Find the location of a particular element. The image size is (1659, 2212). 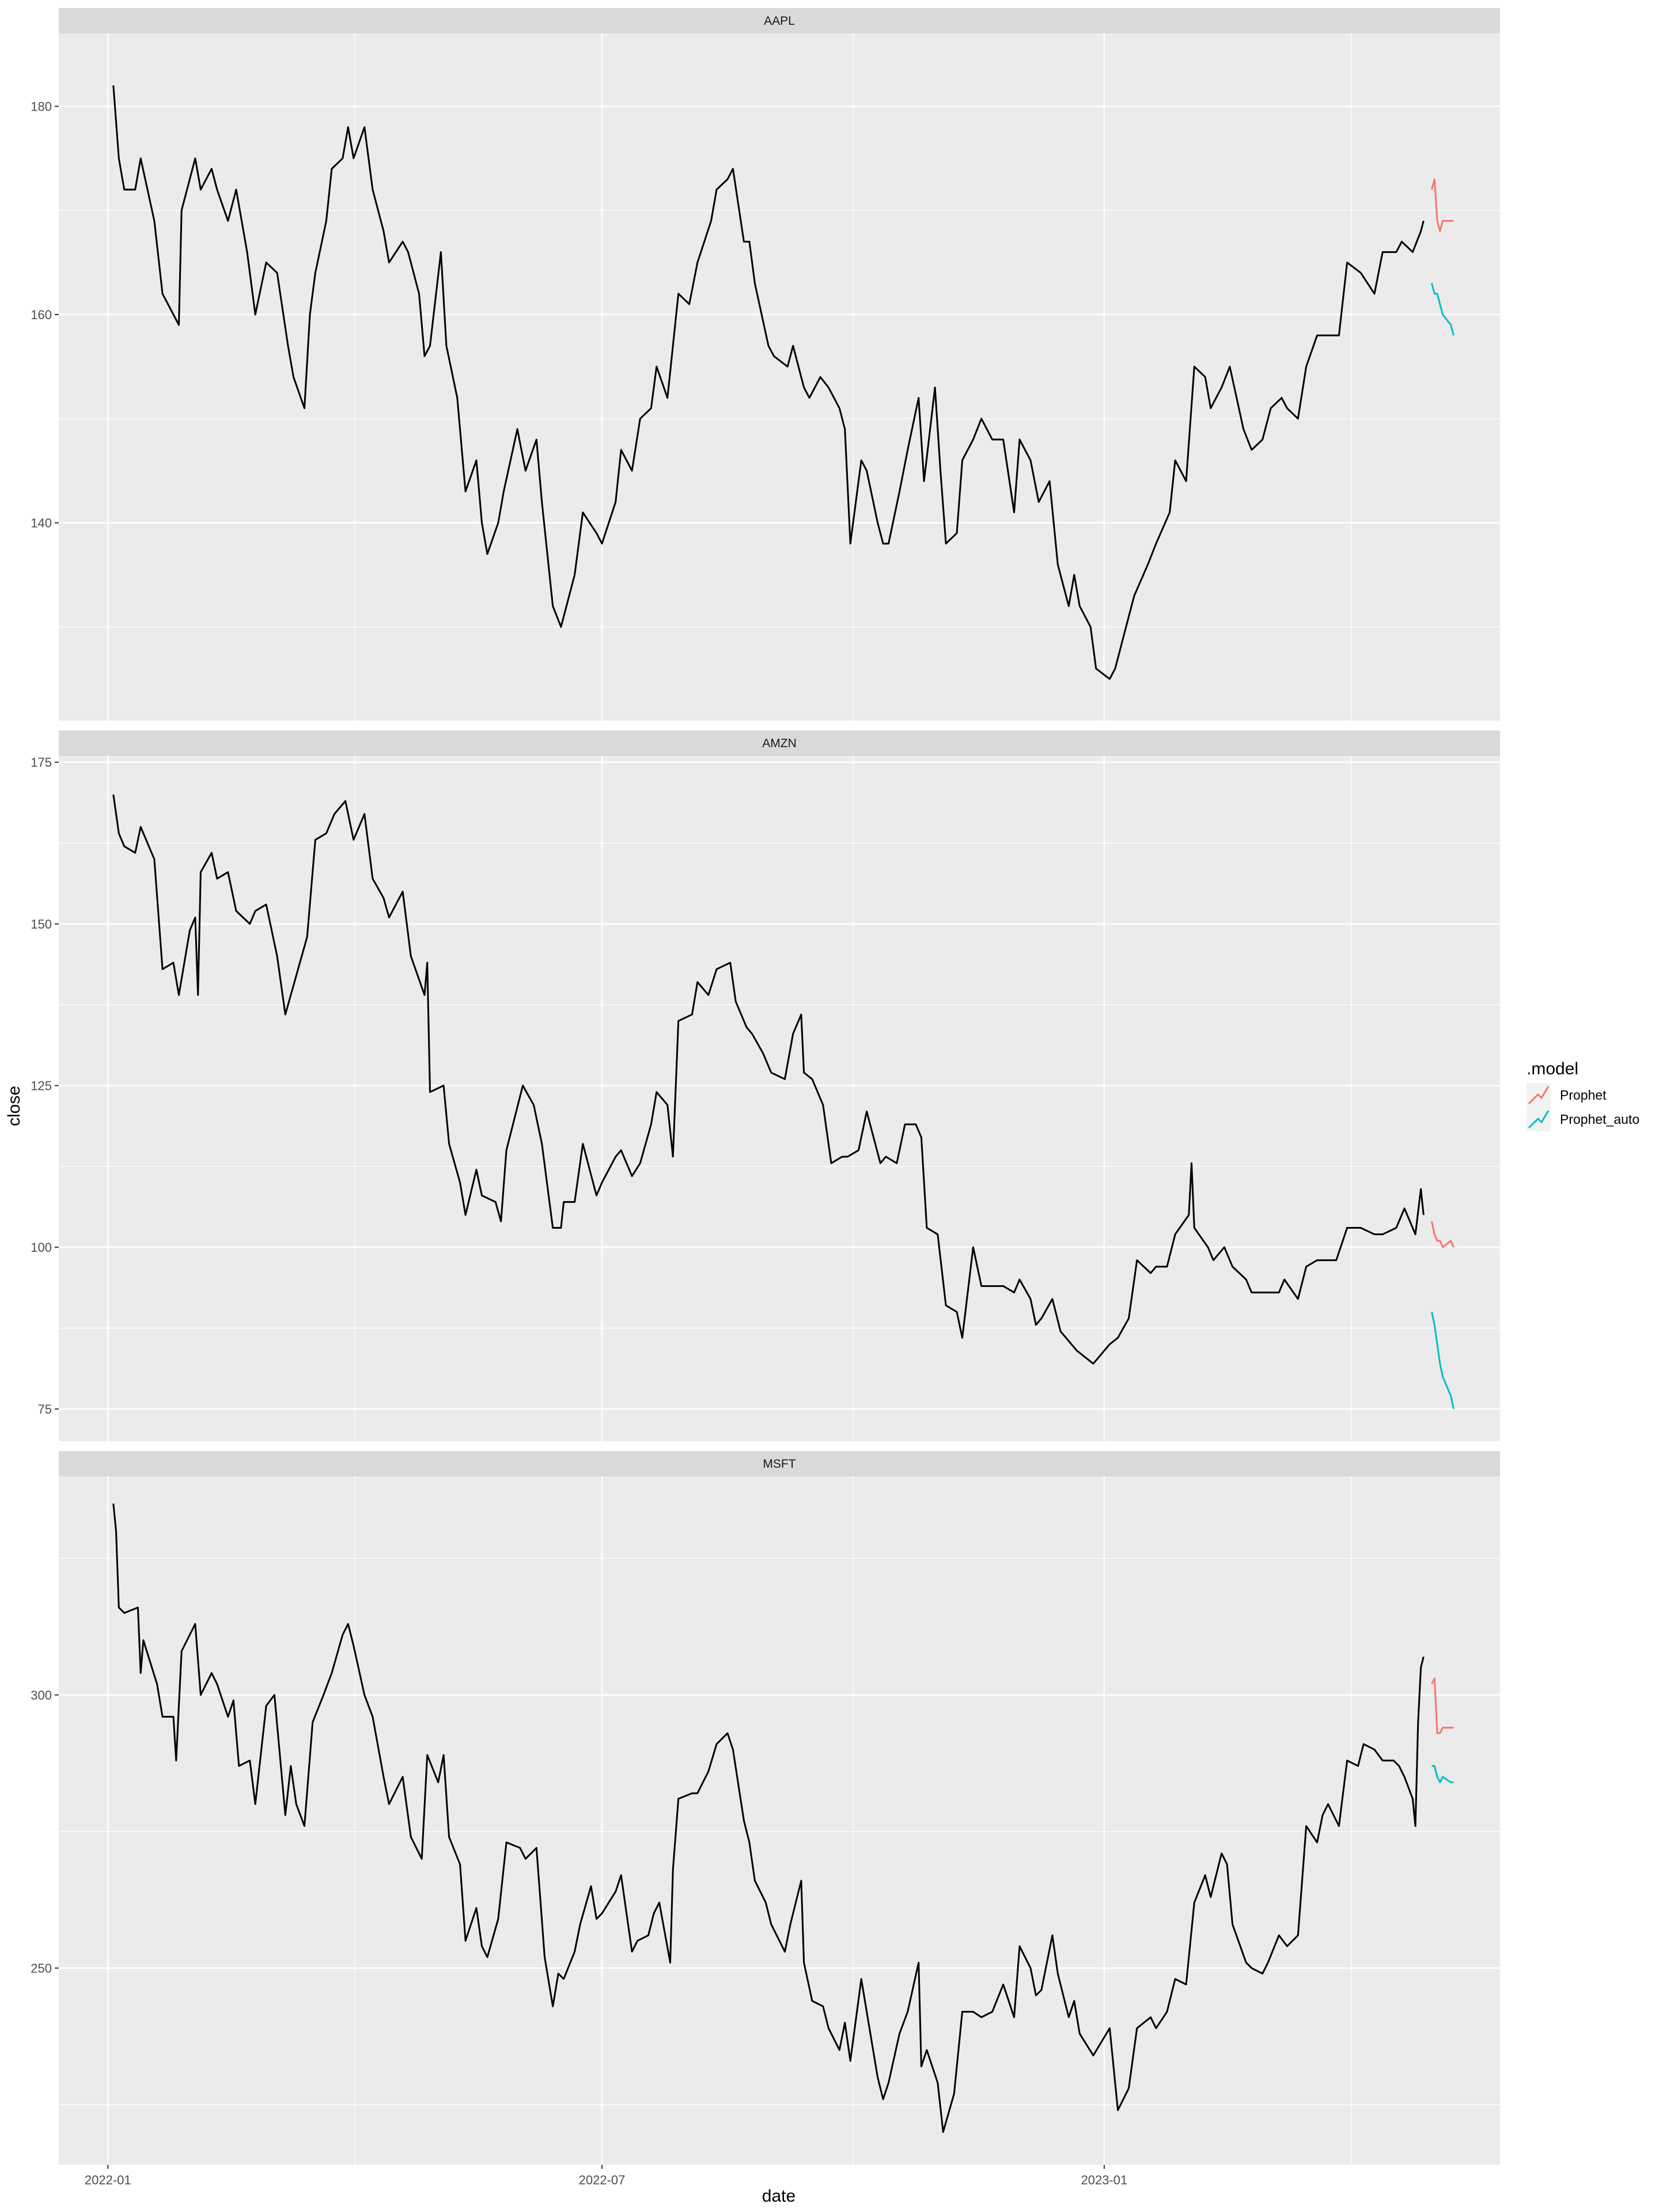

y-tick-label: 160 is located at coordinates (41, 315).